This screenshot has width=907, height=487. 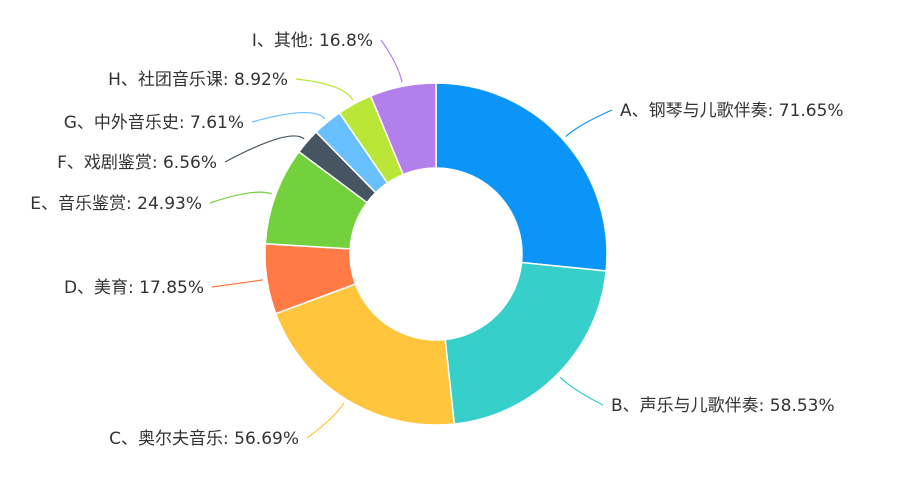 What do you see at coordinates (204, 439) in the screenshot?
I see `slice-label: C、奥尔夫音乐: 56.69%` at bounding box center [204, 439].